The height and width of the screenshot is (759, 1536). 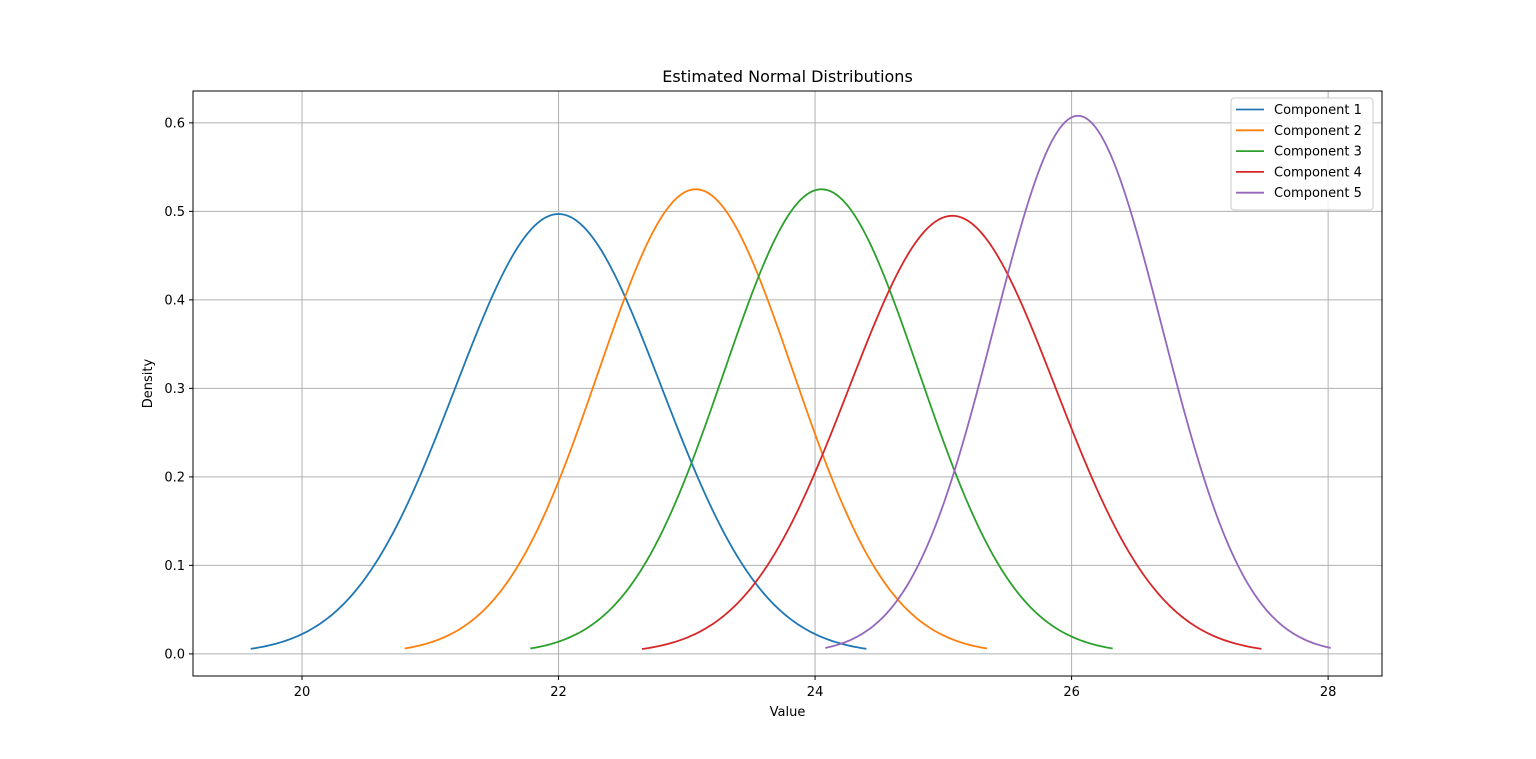 I want to click on y-tick-label: 0.5, so click(x=174, y=212).